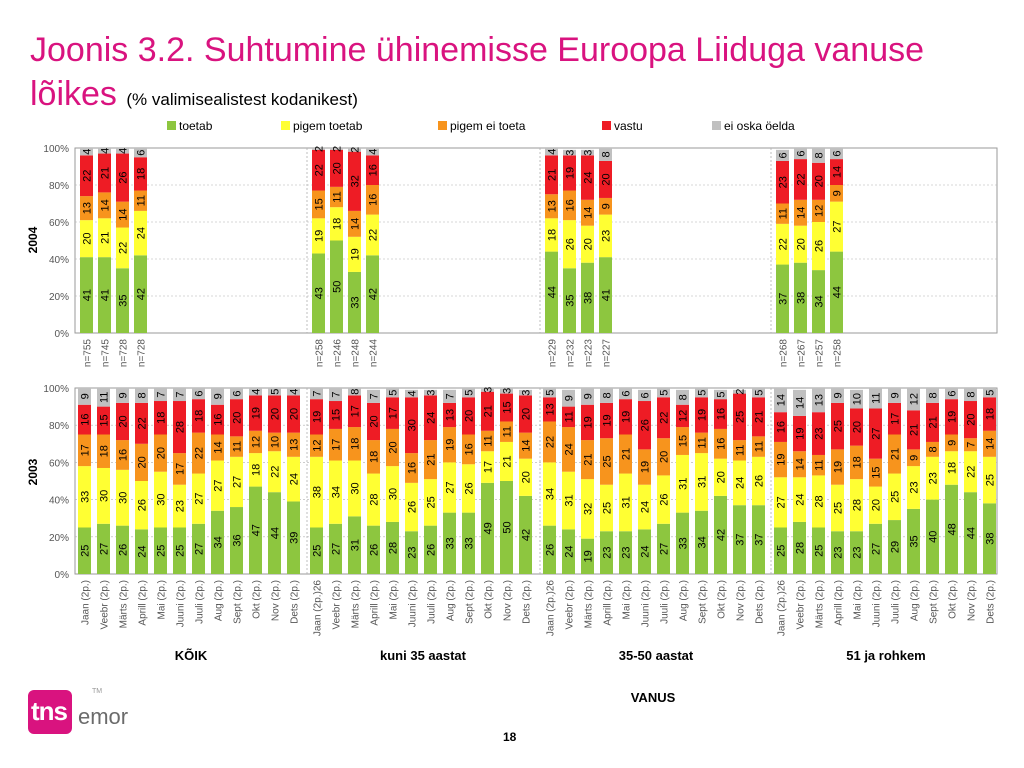 The width and height of the screenshot is (1024, 768). I want to click on data-label: 10, so click(276, 442).